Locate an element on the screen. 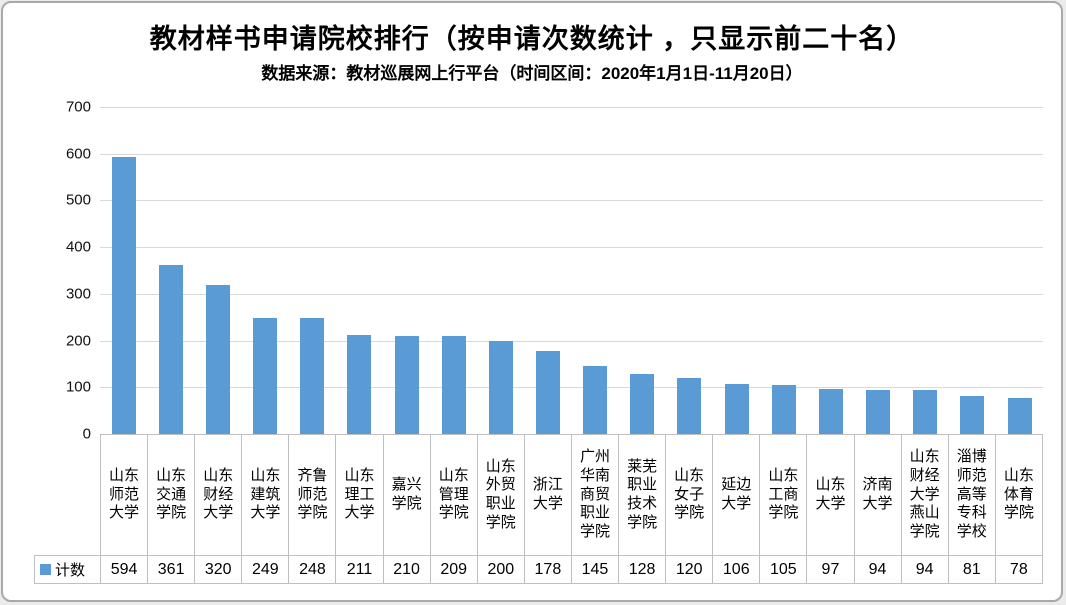  y-axis: 0 100 200 300 400 500 600 700 is located at coordinates (62, 271).